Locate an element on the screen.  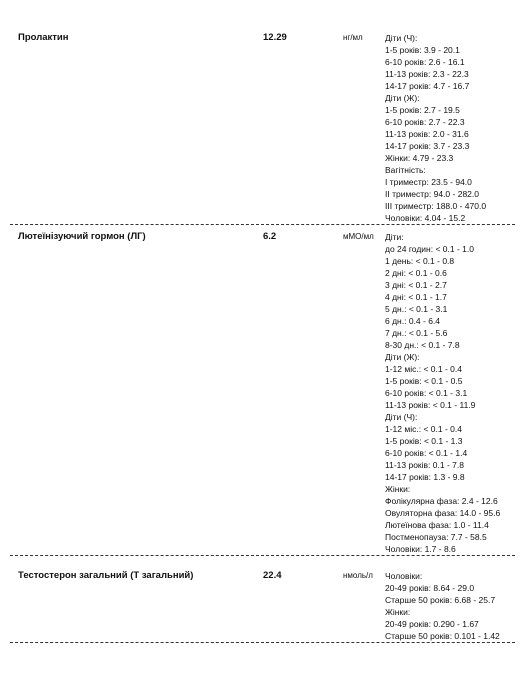
reference-line: 14-17 років: 1.3 - 9.8 is located at coordinates (425, 477).